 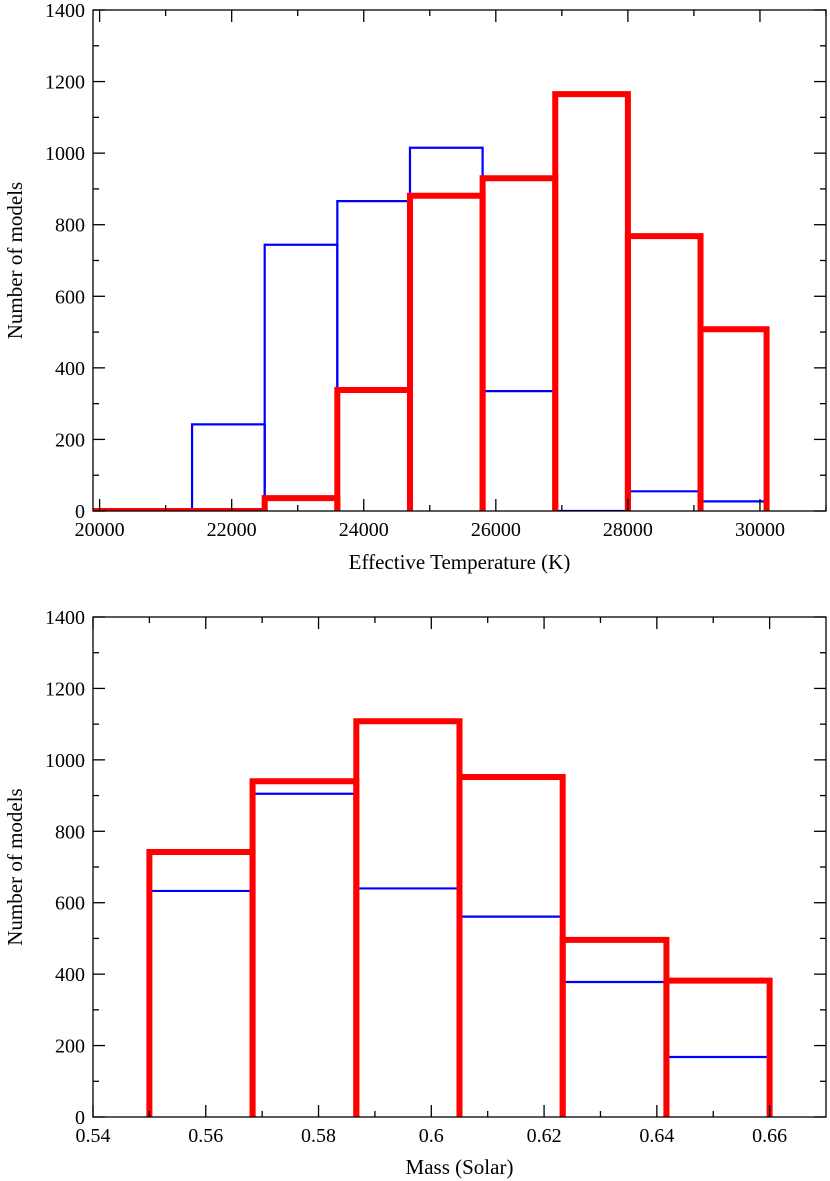 I want to click on x-tick-label: 0.62, so click(x=544, y=1136).